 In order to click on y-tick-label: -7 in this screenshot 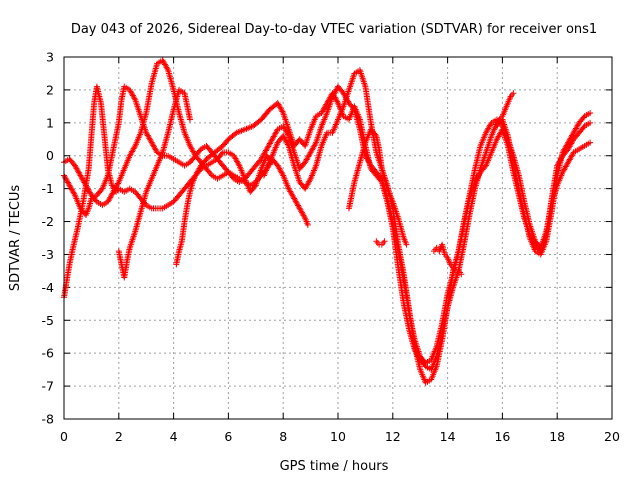, I will do `click(48, 386)`.